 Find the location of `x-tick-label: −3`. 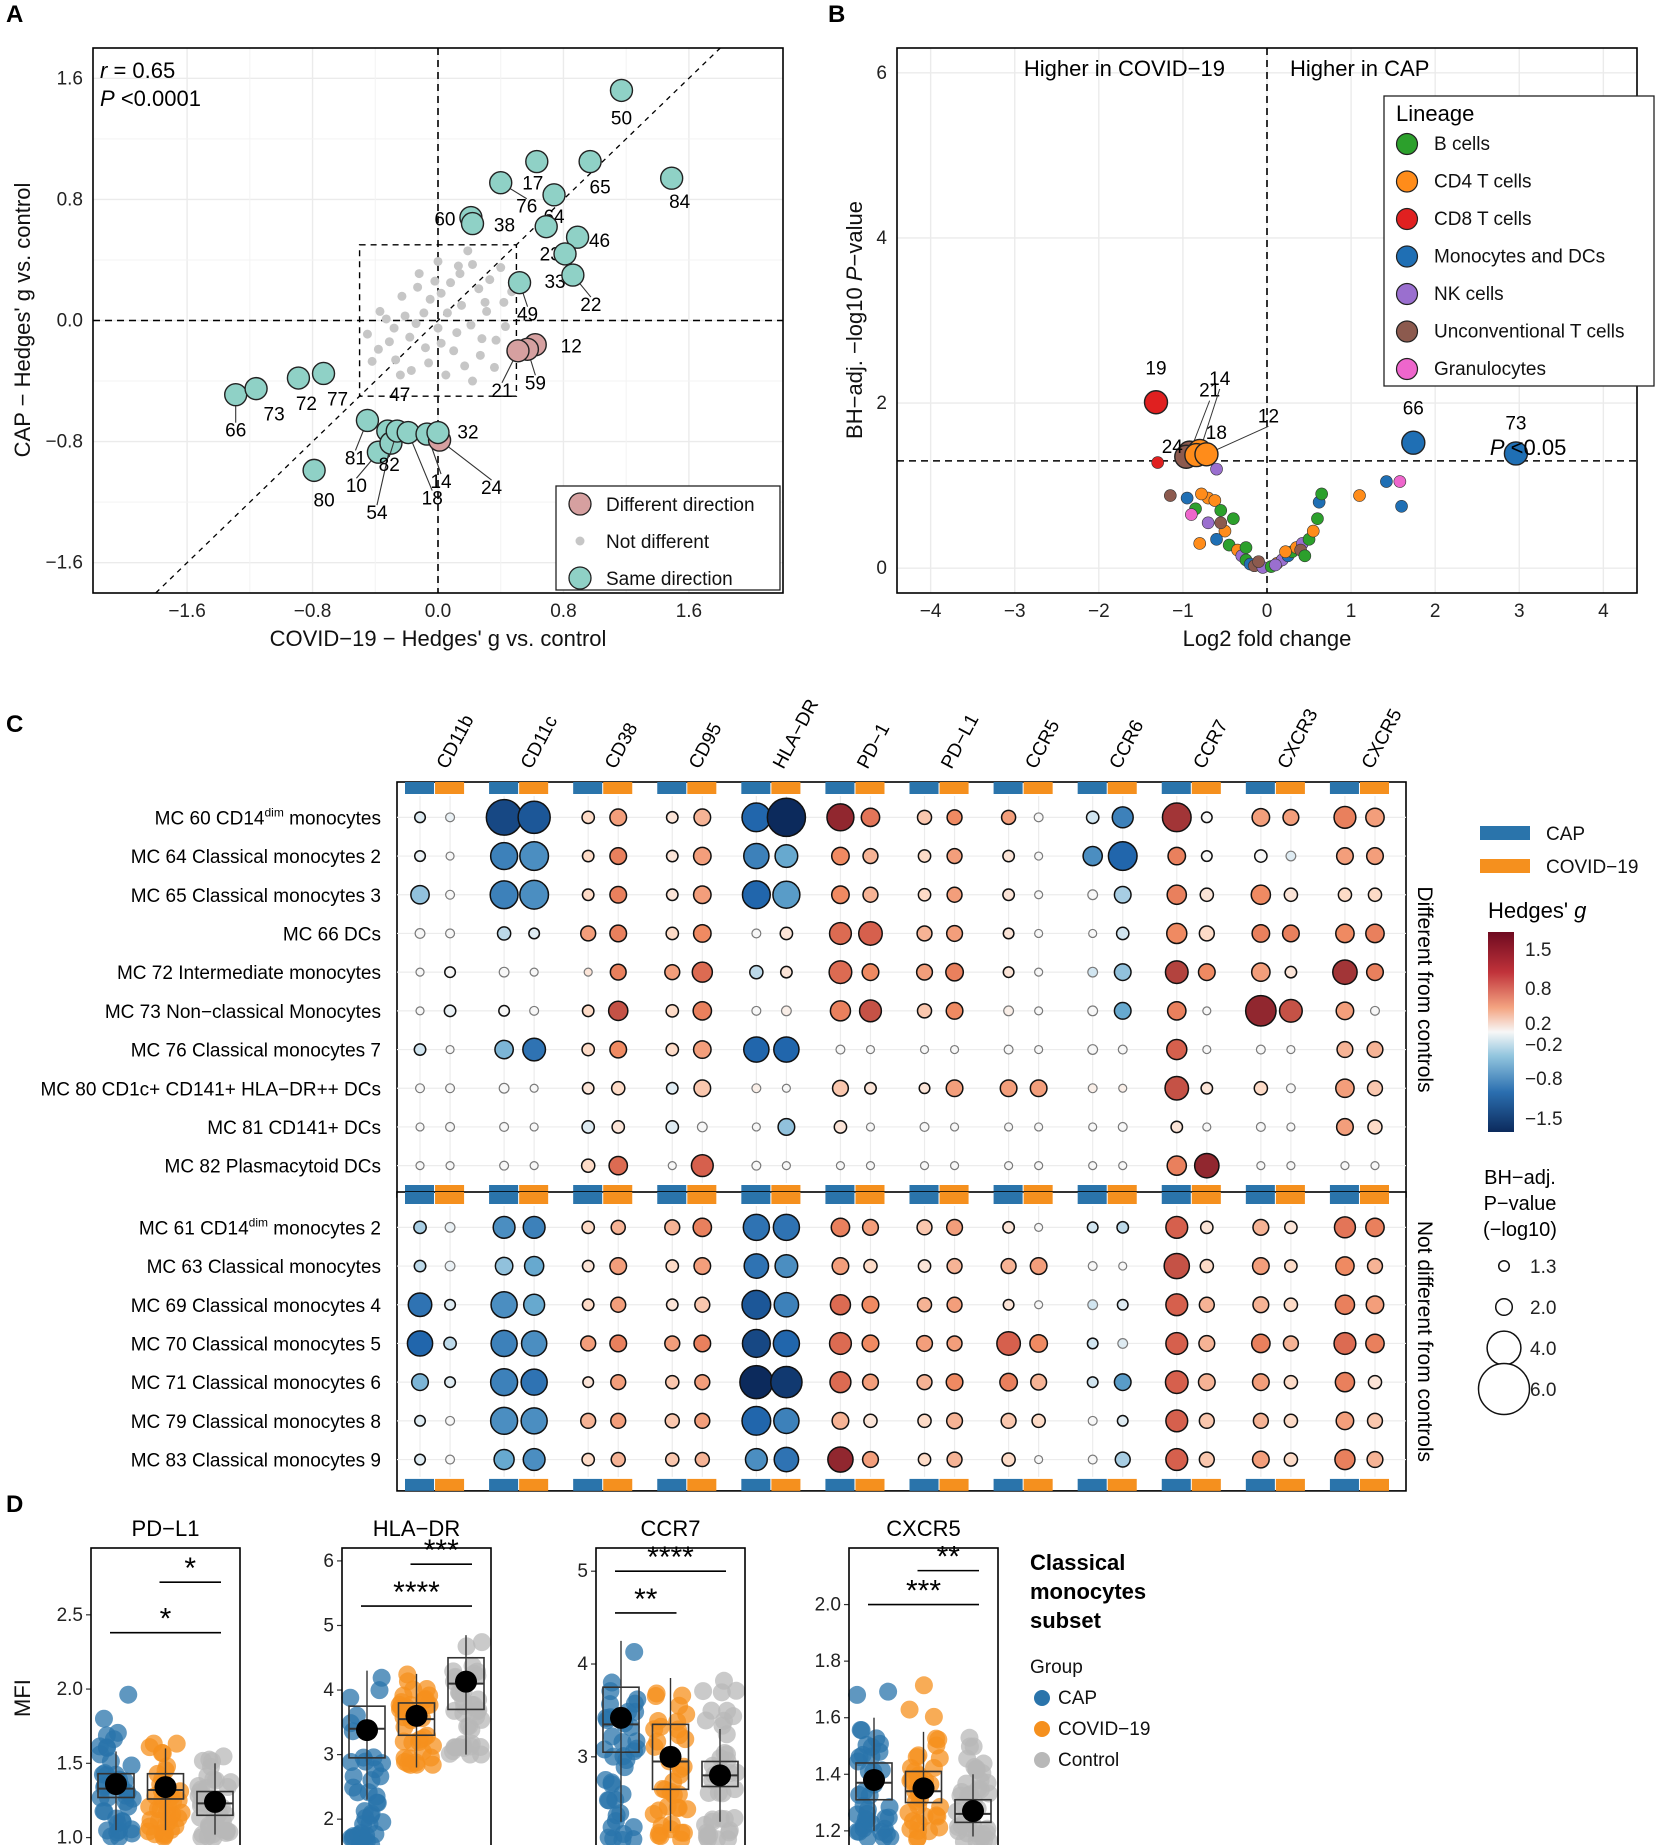

x-tick-label: −3 is located at coordinates (1015, 611).